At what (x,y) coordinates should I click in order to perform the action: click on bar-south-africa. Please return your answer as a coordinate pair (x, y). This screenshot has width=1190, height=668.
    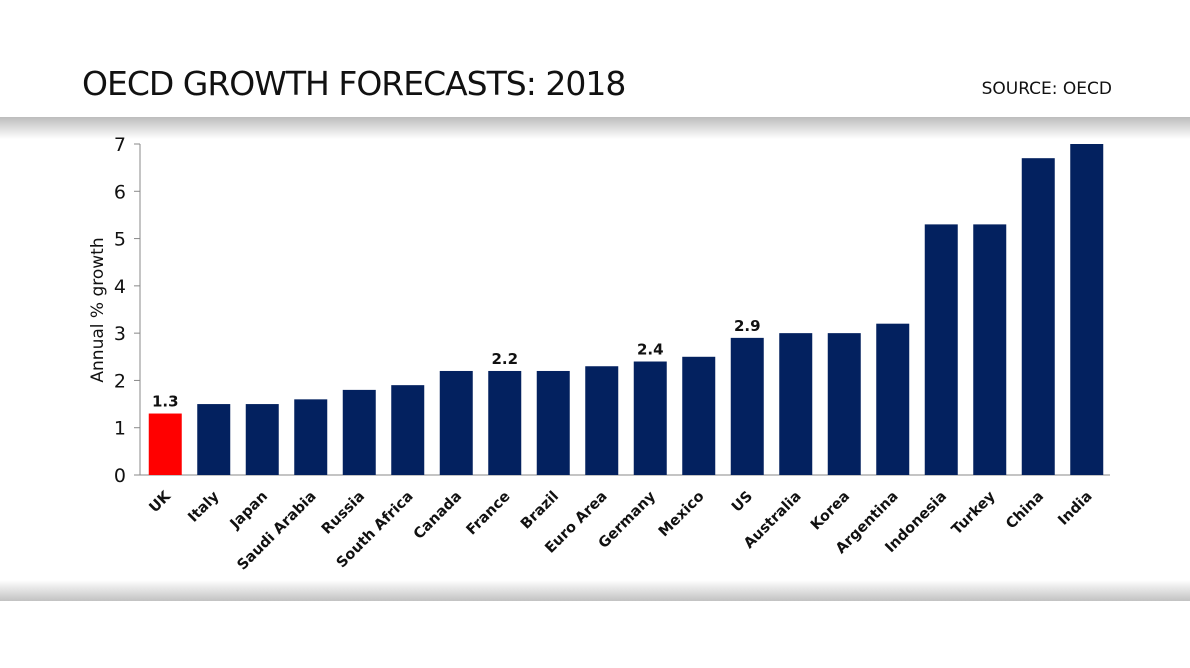
    Looking at the image, I should click on (408, 430).